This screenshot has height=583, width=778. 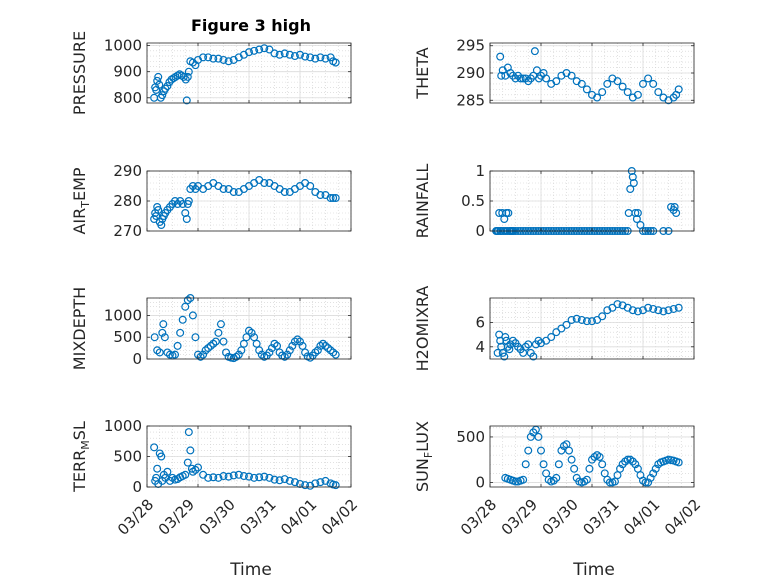 I want to click on y-tick-label: 6, so click(x=480, y=322).